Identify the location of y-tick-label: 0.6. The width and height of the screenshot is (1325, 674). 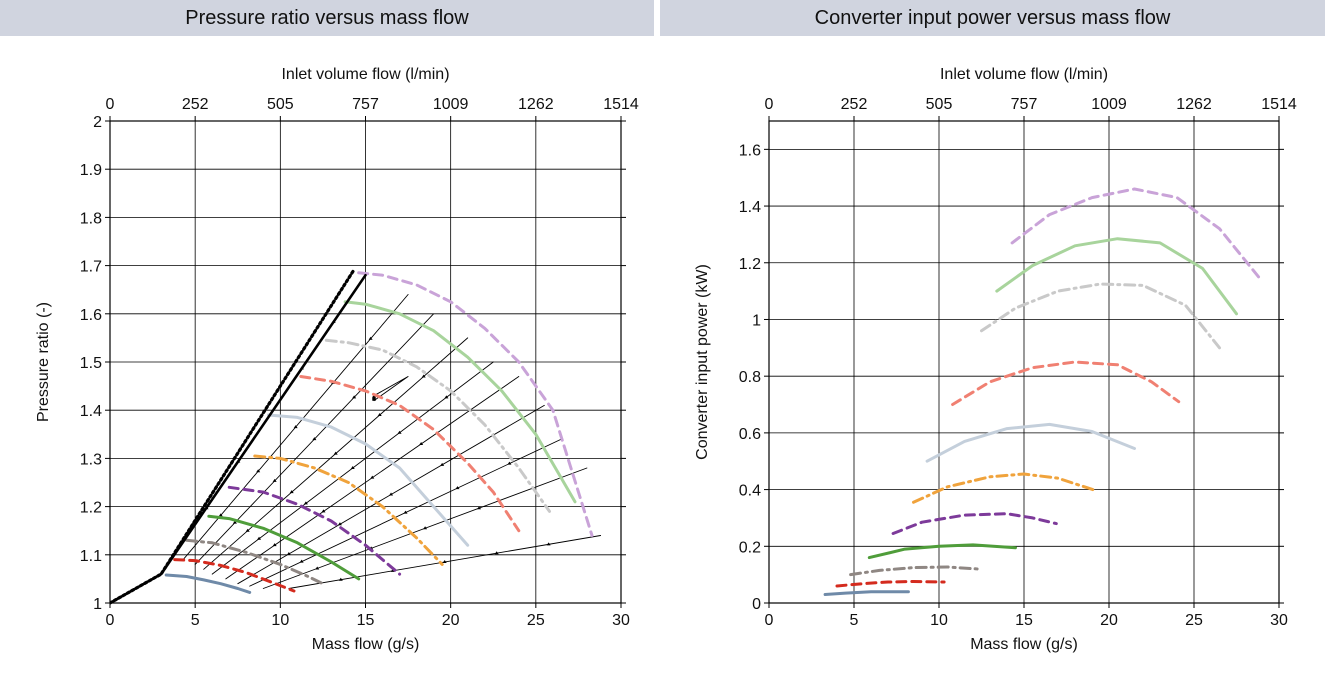
(750, 434).